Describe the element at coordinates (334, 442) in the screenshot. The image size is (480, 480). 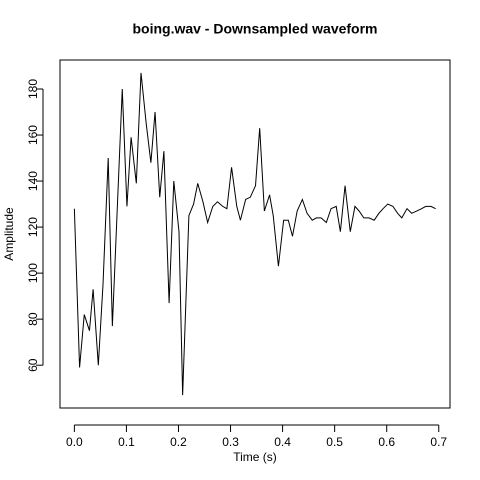
I see `x-tick-label: 0.5` at that location.